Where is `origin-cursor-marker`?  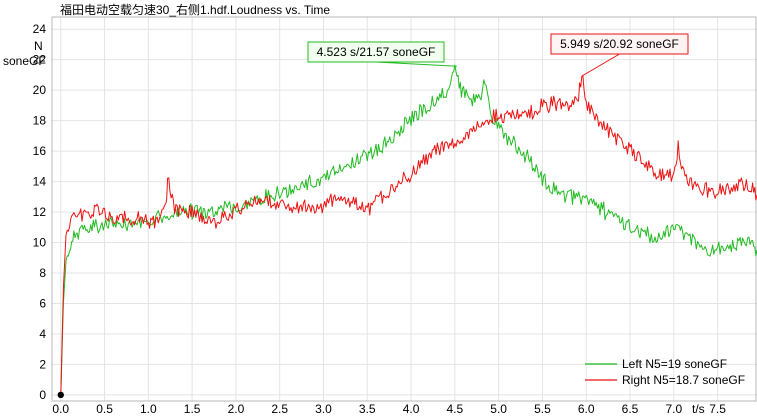
origin-cursor-marker is located at coordinates (60, 395).